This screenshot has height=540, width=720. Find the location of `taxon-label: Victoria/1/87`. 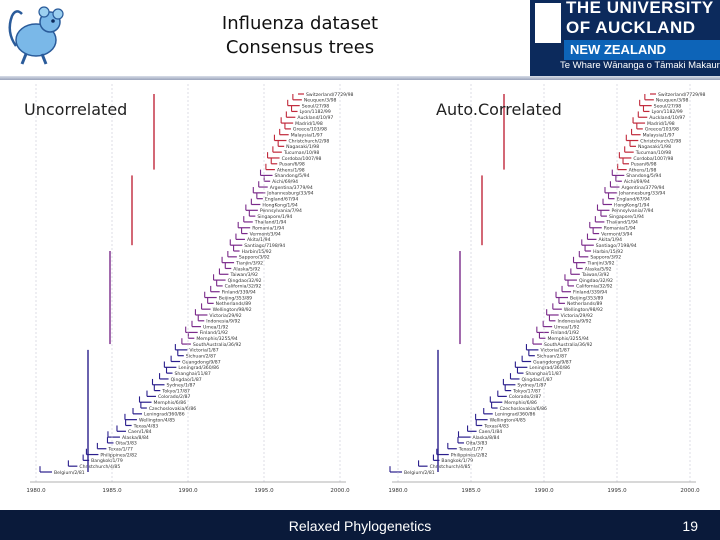

taxon-label: Victoria/1/87 is located at coordinates (554, 351).